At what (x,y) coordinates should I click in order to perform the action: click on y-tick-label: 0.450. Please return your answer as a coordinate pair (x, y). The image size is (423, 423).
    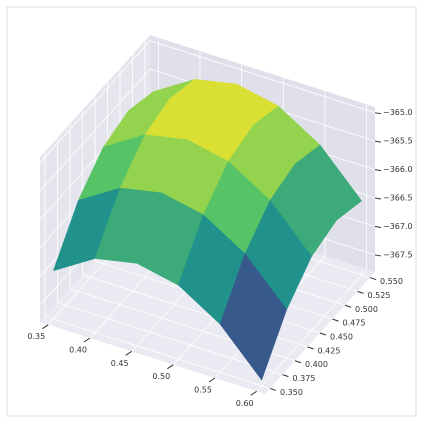
    Looking at the image, I should click on (341, 337).